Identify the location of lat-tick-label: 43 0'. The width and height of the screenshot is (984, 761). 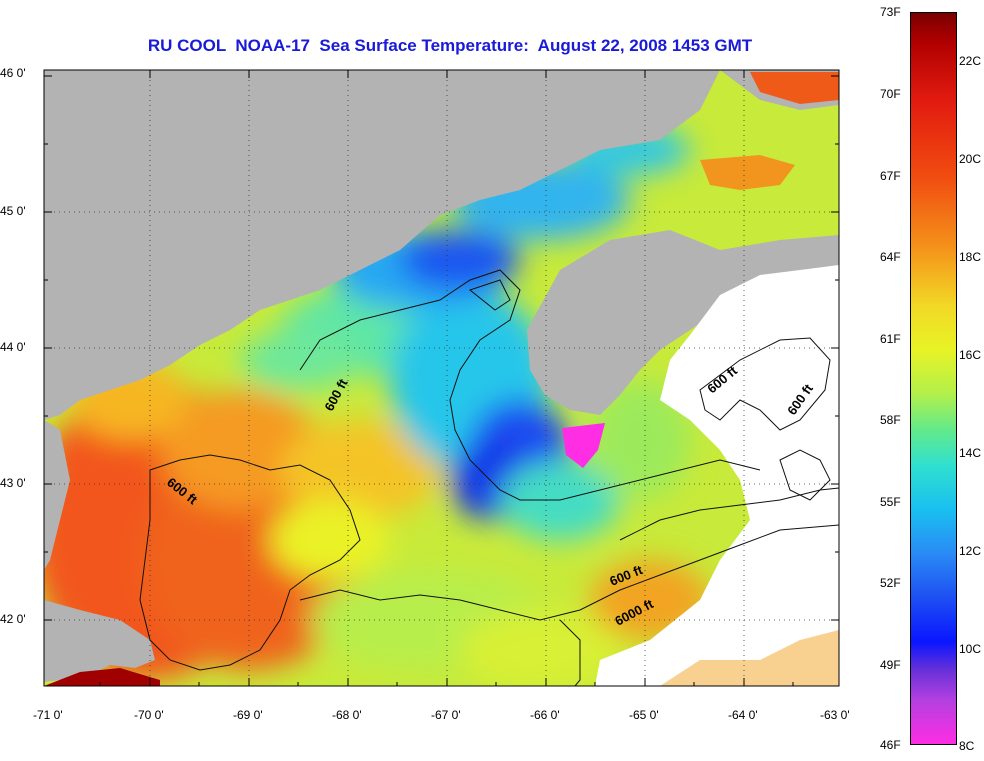
(13, 483).